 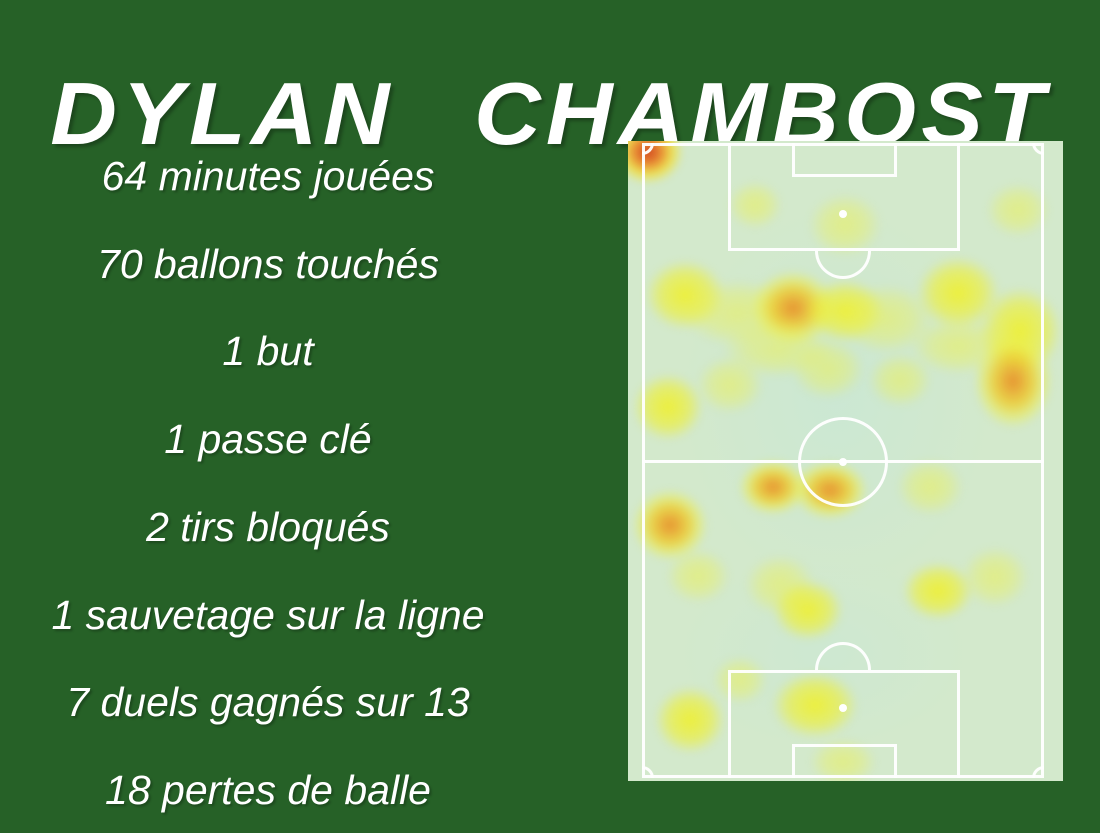 What do you see at coordinates (268, 176) in the screenshot?
I see `stat-line-minutes: 64 minutes jouées` at bounding box center [268, 176].